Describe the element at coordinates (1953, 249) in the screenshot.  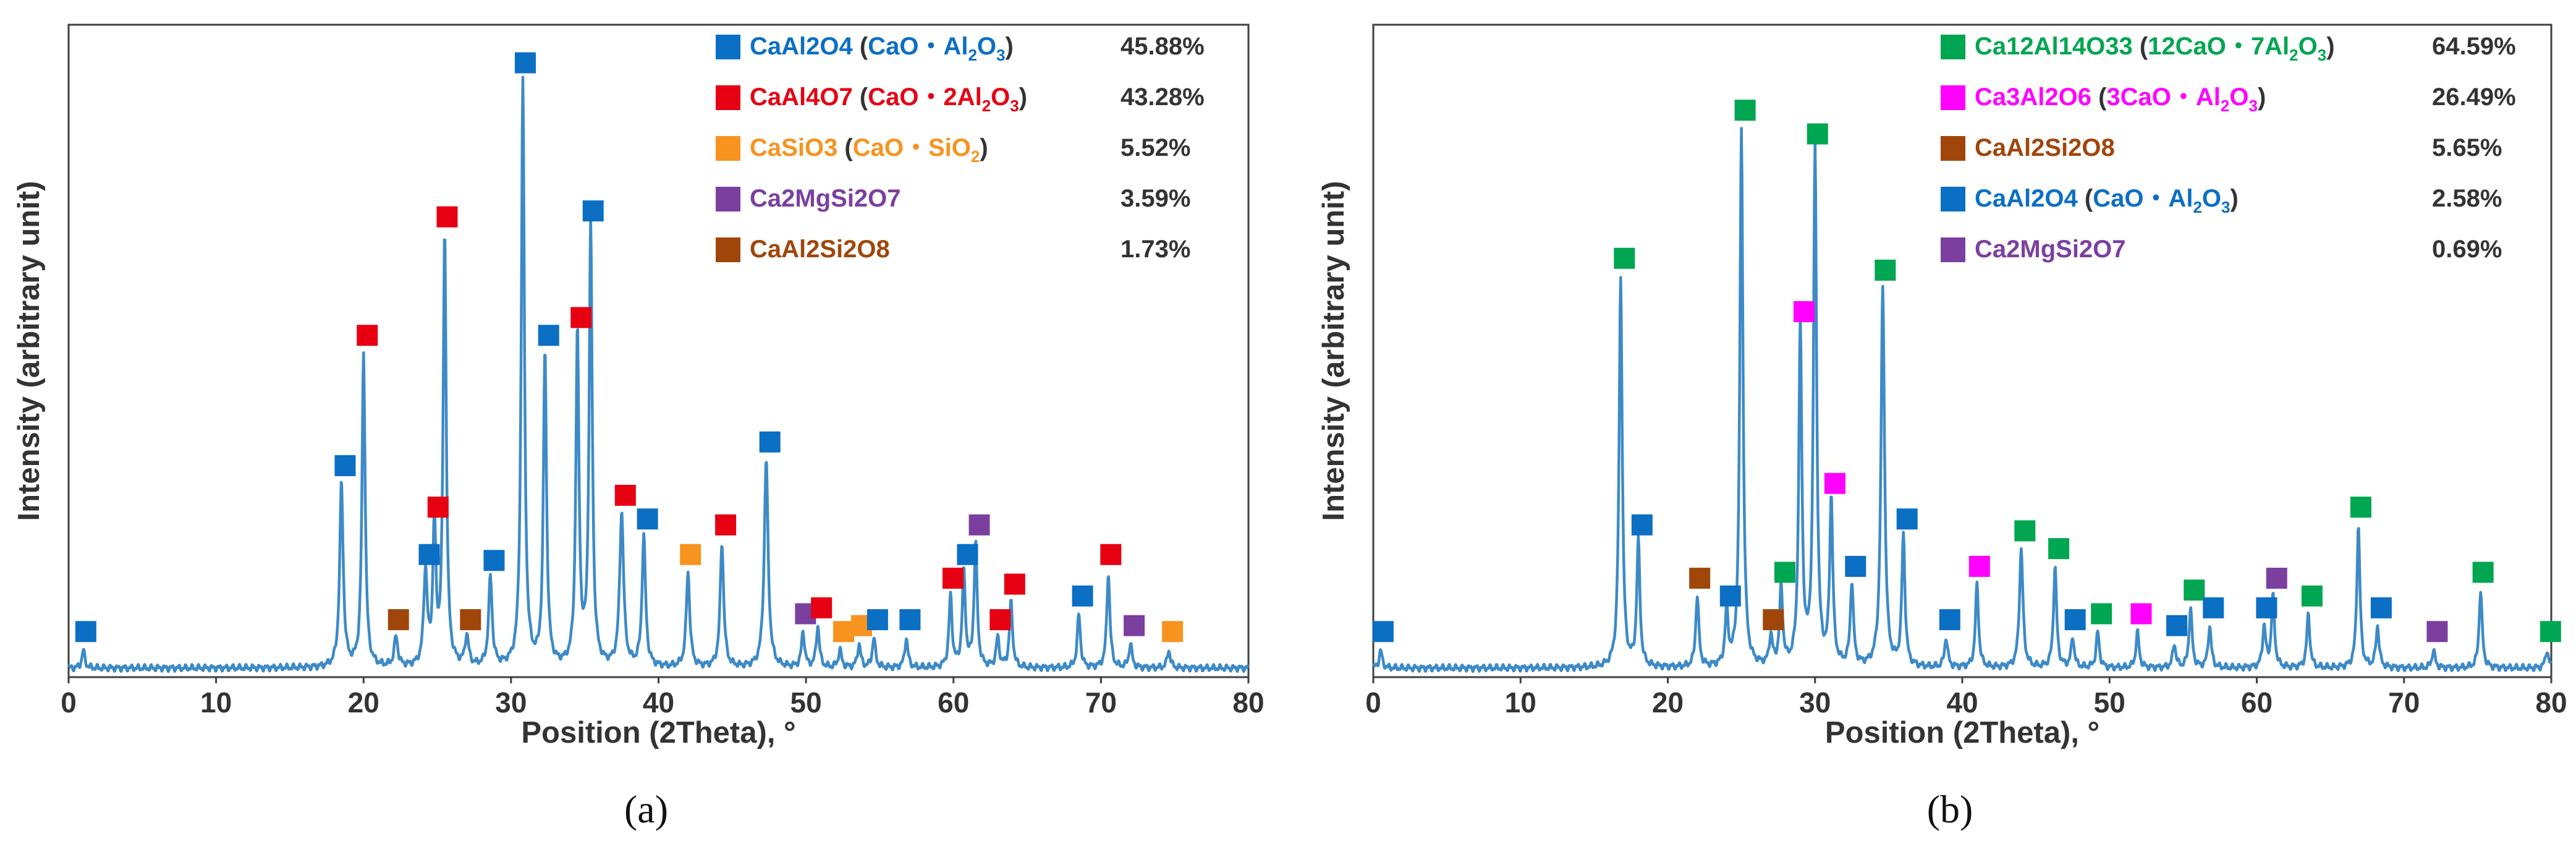
I see `legend-swatch-Ca2MgSi2O7` at that location.